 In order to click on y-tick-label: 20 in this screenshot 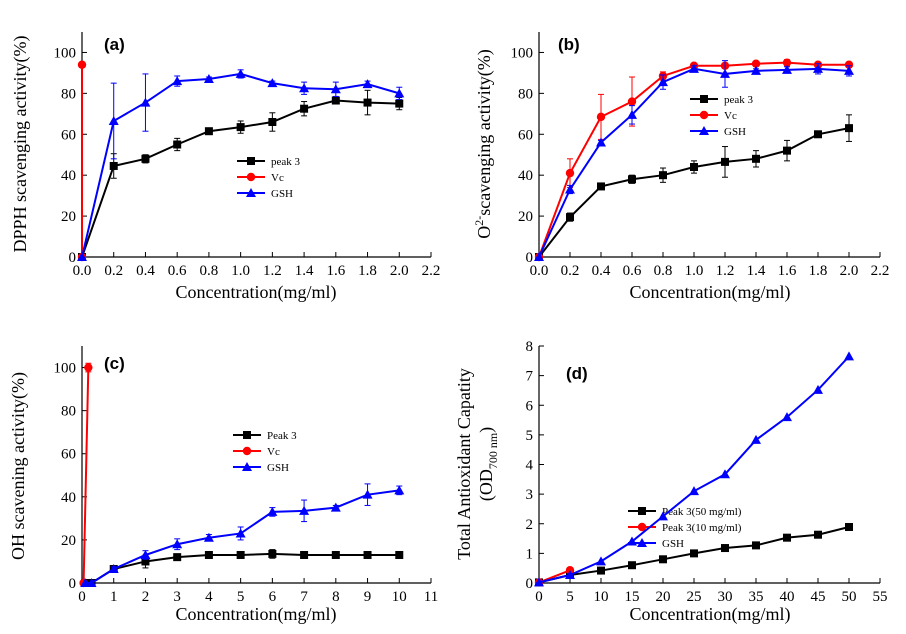, I will do `click(68, 217)`.